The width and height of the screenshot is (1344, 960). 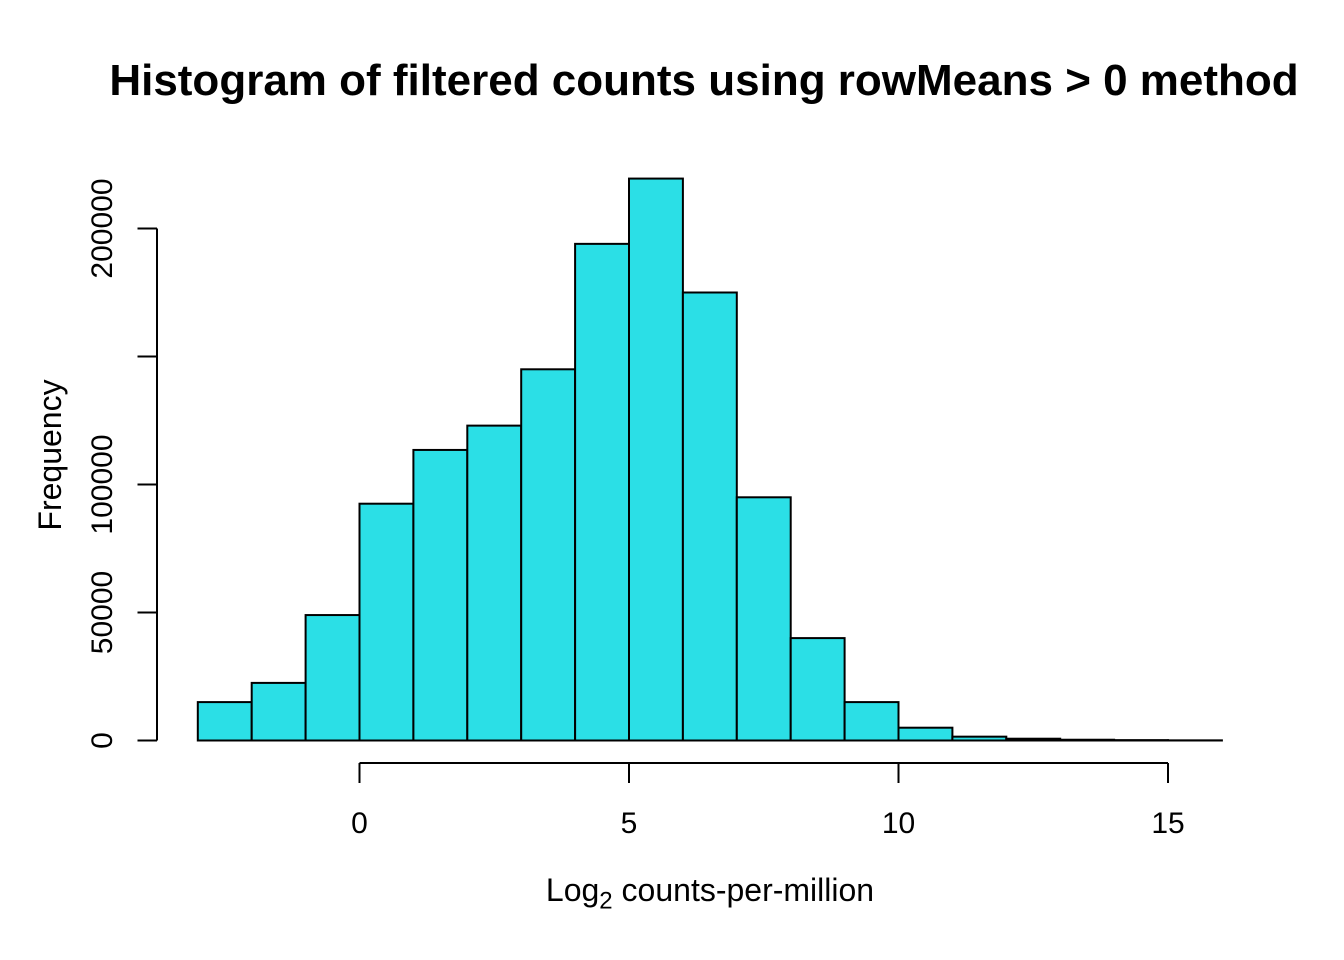 I want to click on y-axis-tick-label: 100000, so click(x=102, y=484).